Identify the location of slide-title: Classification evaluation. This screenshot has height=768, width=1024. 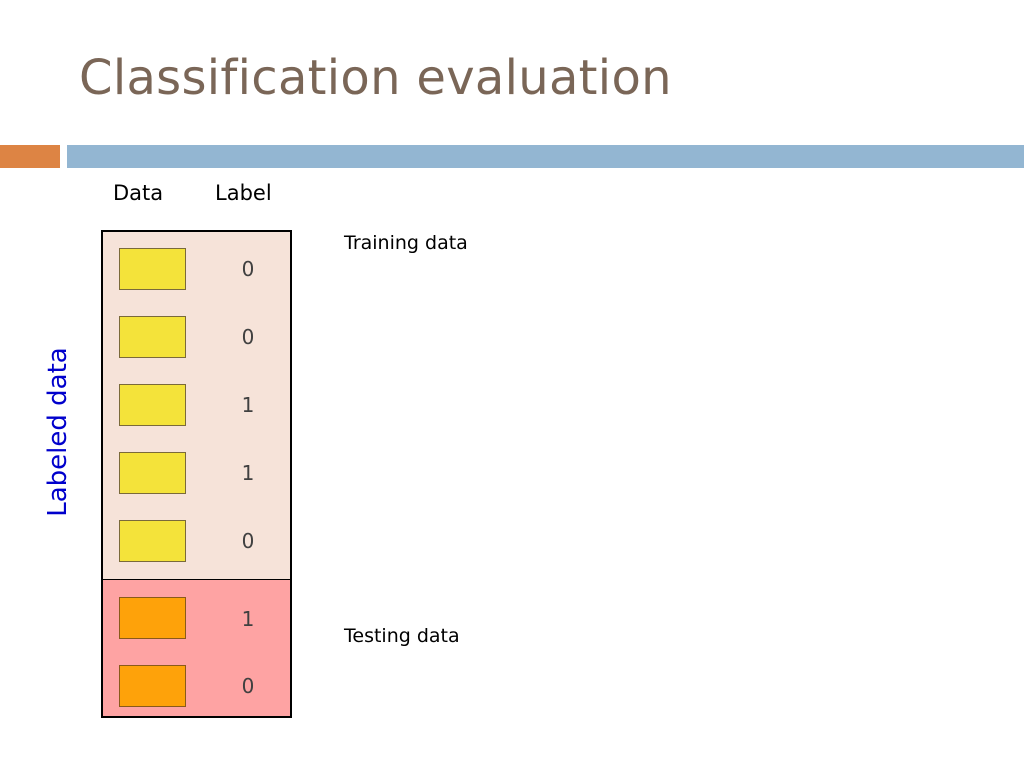
(375, 78).